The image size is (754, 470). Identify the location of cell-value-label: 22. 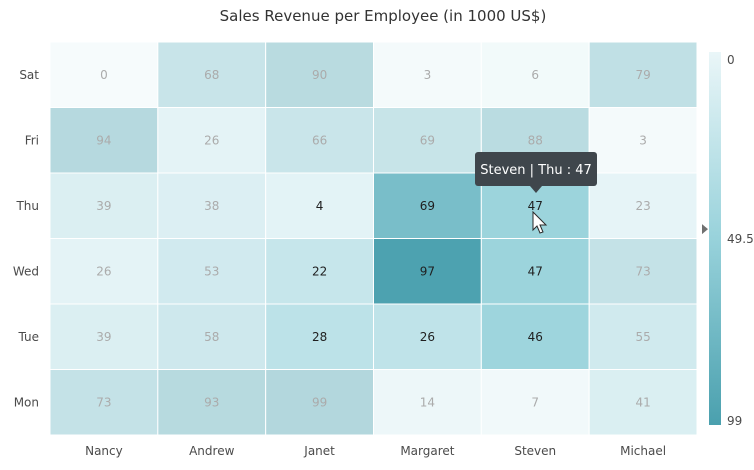
(319, 271).